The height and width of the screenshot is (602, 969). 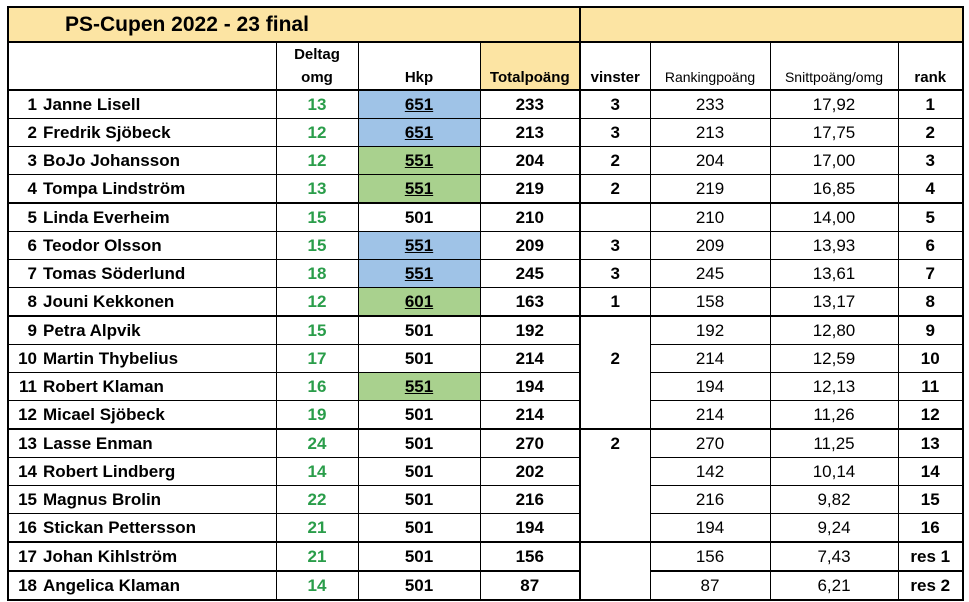 I want to click on player-number: 9, so click(x=32, y=330).